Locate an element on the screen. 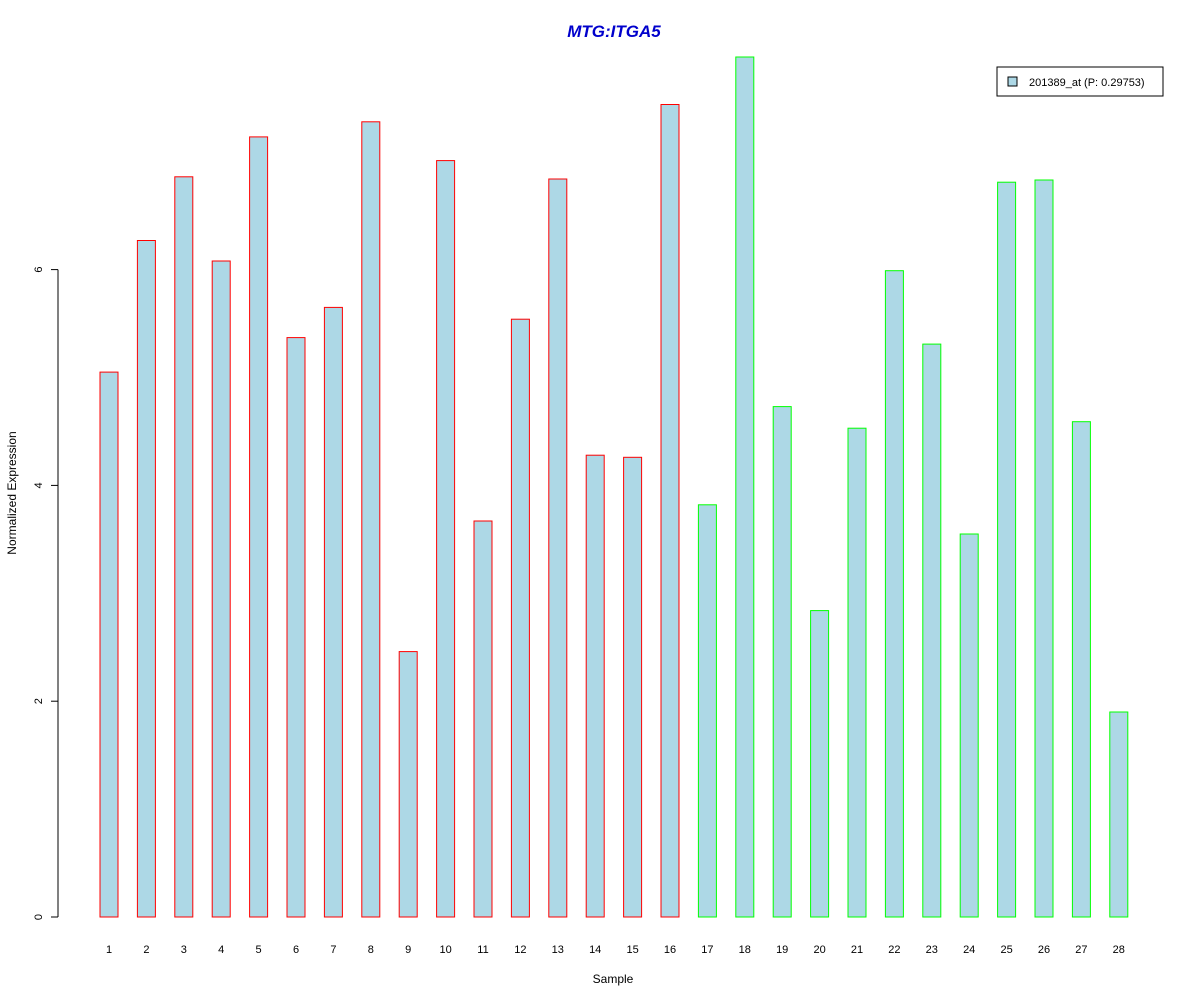  x-tick-label: 22 is located at coordinates (894, 950).